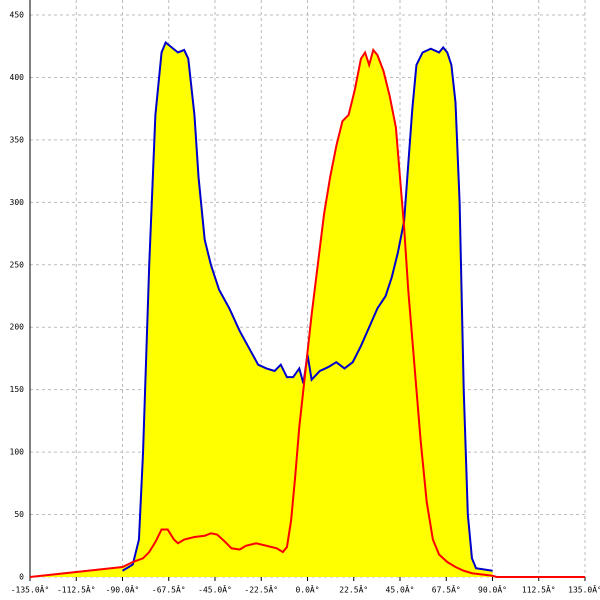 Image resolution: width=600 pixels, height=600 pixels. What do you see at coordinates (169, 589) in the screenshot?
I see `x-tick-label: -67.5Â°` at bounding box center [169, 589].